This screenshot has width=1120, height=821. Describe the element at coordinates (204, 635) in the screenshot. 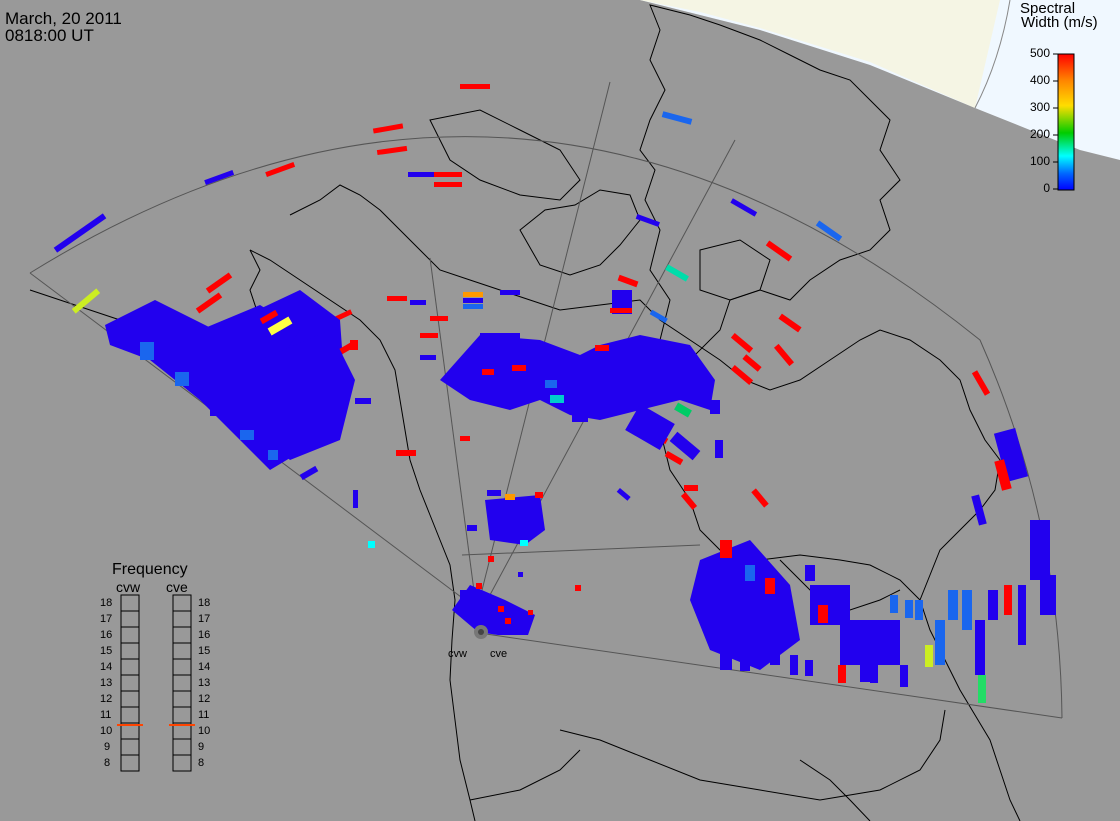

I see `freq-tick-right: 16` at that location.